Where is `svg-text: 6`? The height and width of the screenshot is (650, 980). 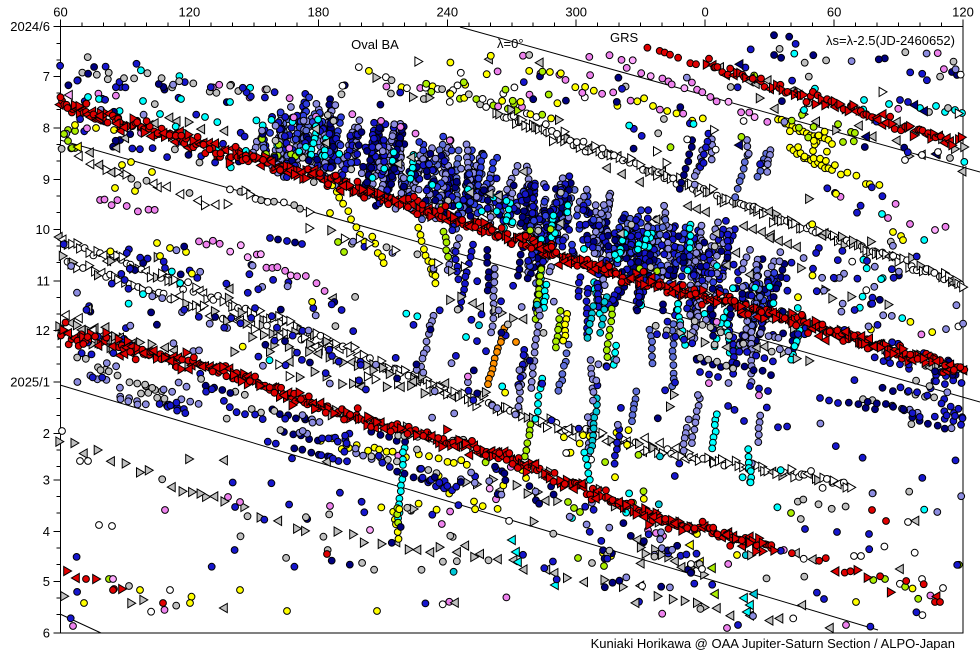 svg-text: 6 is located at coordinates (46, 632).